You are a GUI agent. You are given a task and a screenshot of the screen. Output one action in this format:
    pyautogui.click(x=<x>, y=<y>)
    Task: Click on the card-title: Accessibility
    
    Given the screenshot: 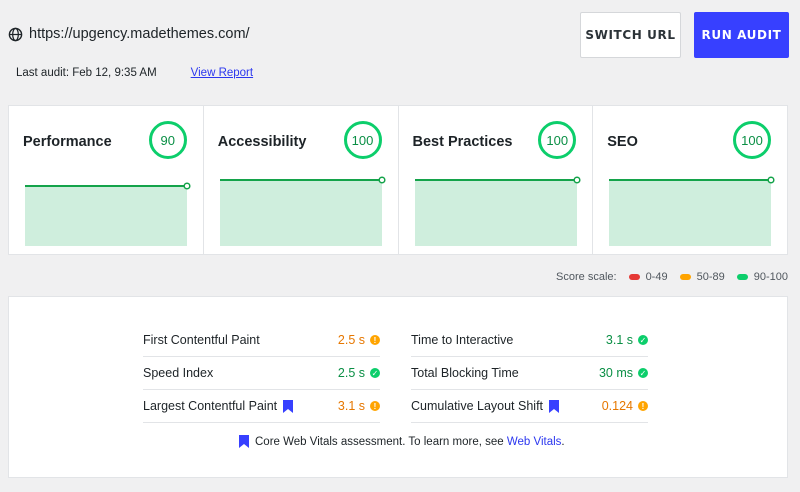 What is the action you would take?
    pyautogui.click(x=262, y=142)
    